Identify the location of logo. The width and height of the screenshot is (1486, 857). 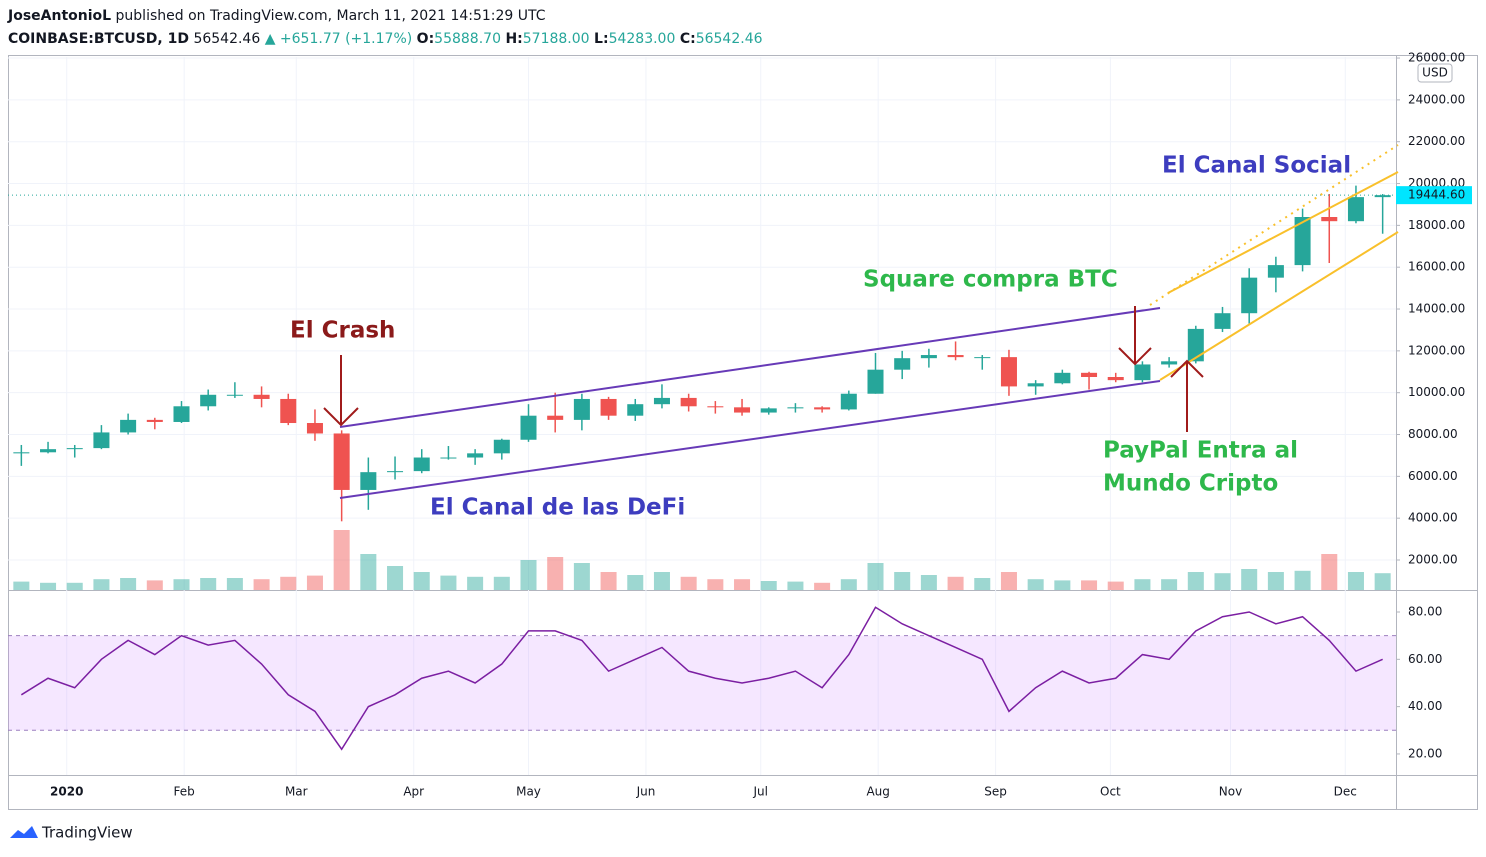
(24, 832).